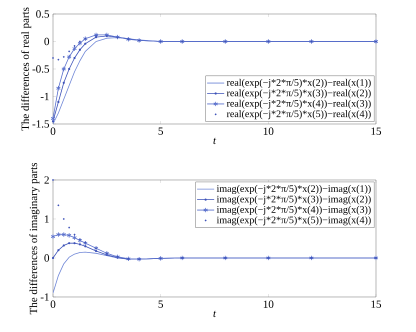 The height and width of the screenshot is (332, 416). I want to click on legend-label: real(exp(−j*2*π/5)*x(2))−real(x(1)), so click(298, 83).